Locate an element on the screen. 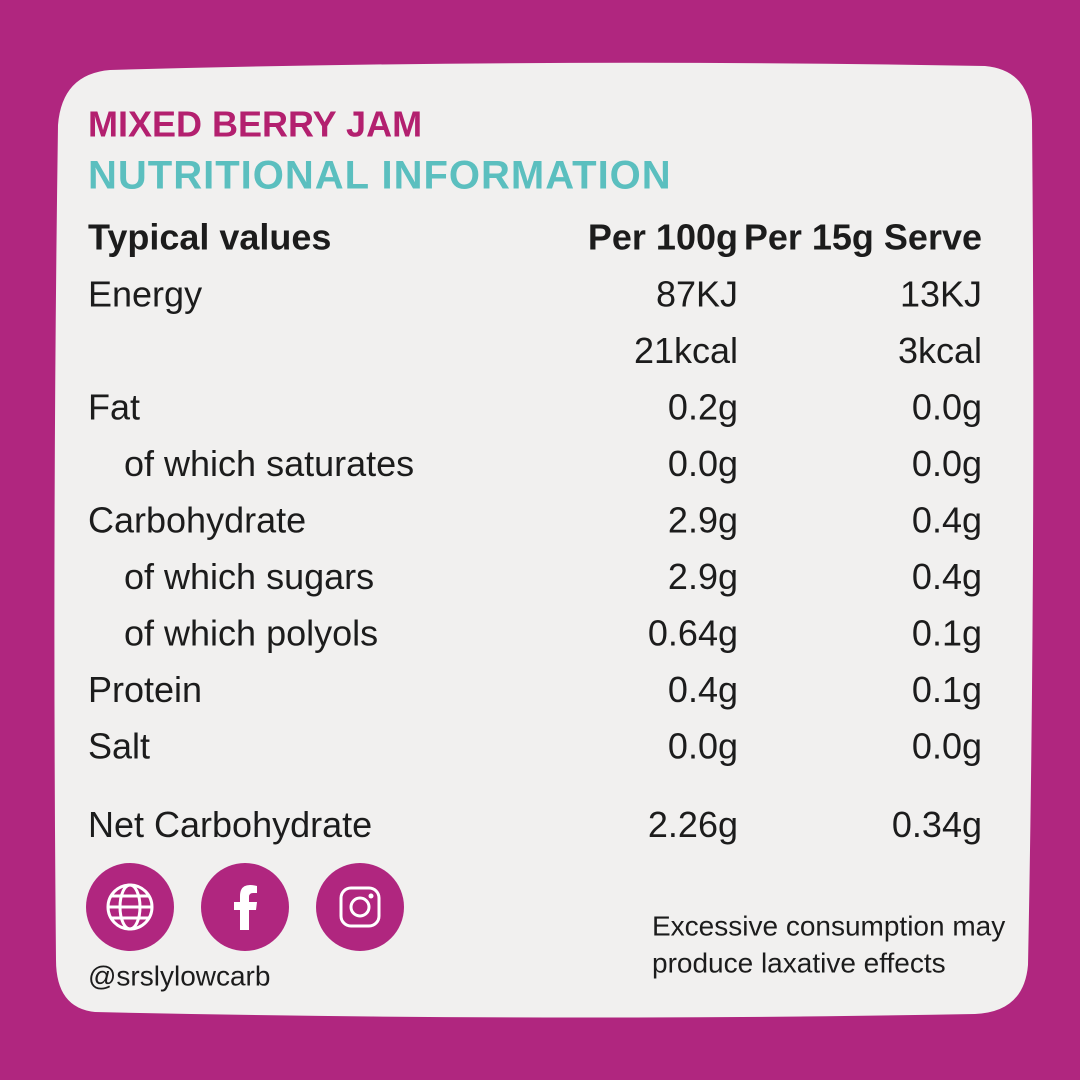  subtitle: NUTRITIONAL INFORMATION is located at coordinates (380, 176).